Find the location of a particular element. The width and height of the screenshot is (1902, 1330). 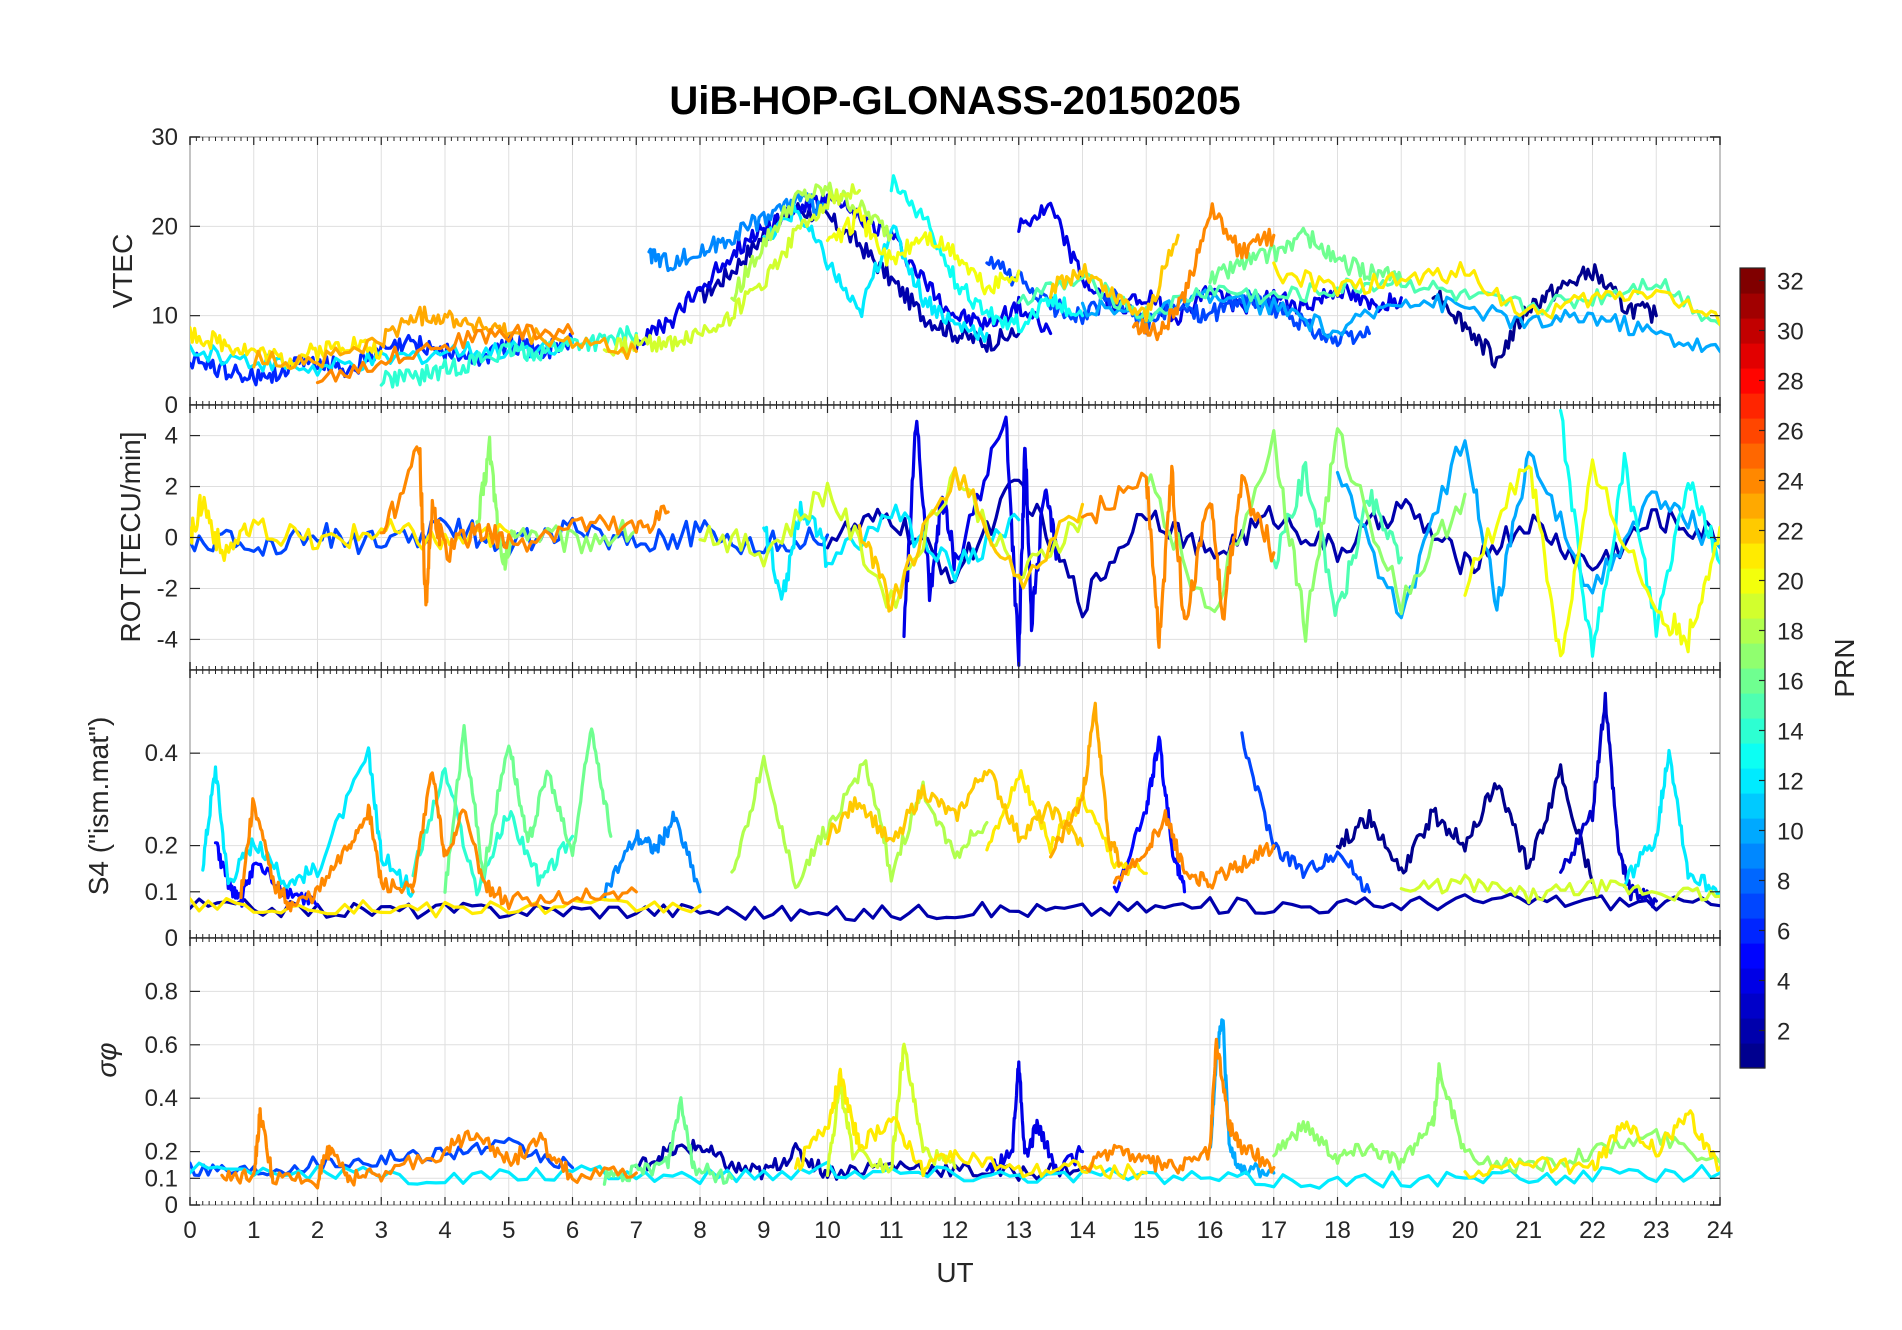

colorbar-tick-label: 24 is located at coordinates (1790, 482).